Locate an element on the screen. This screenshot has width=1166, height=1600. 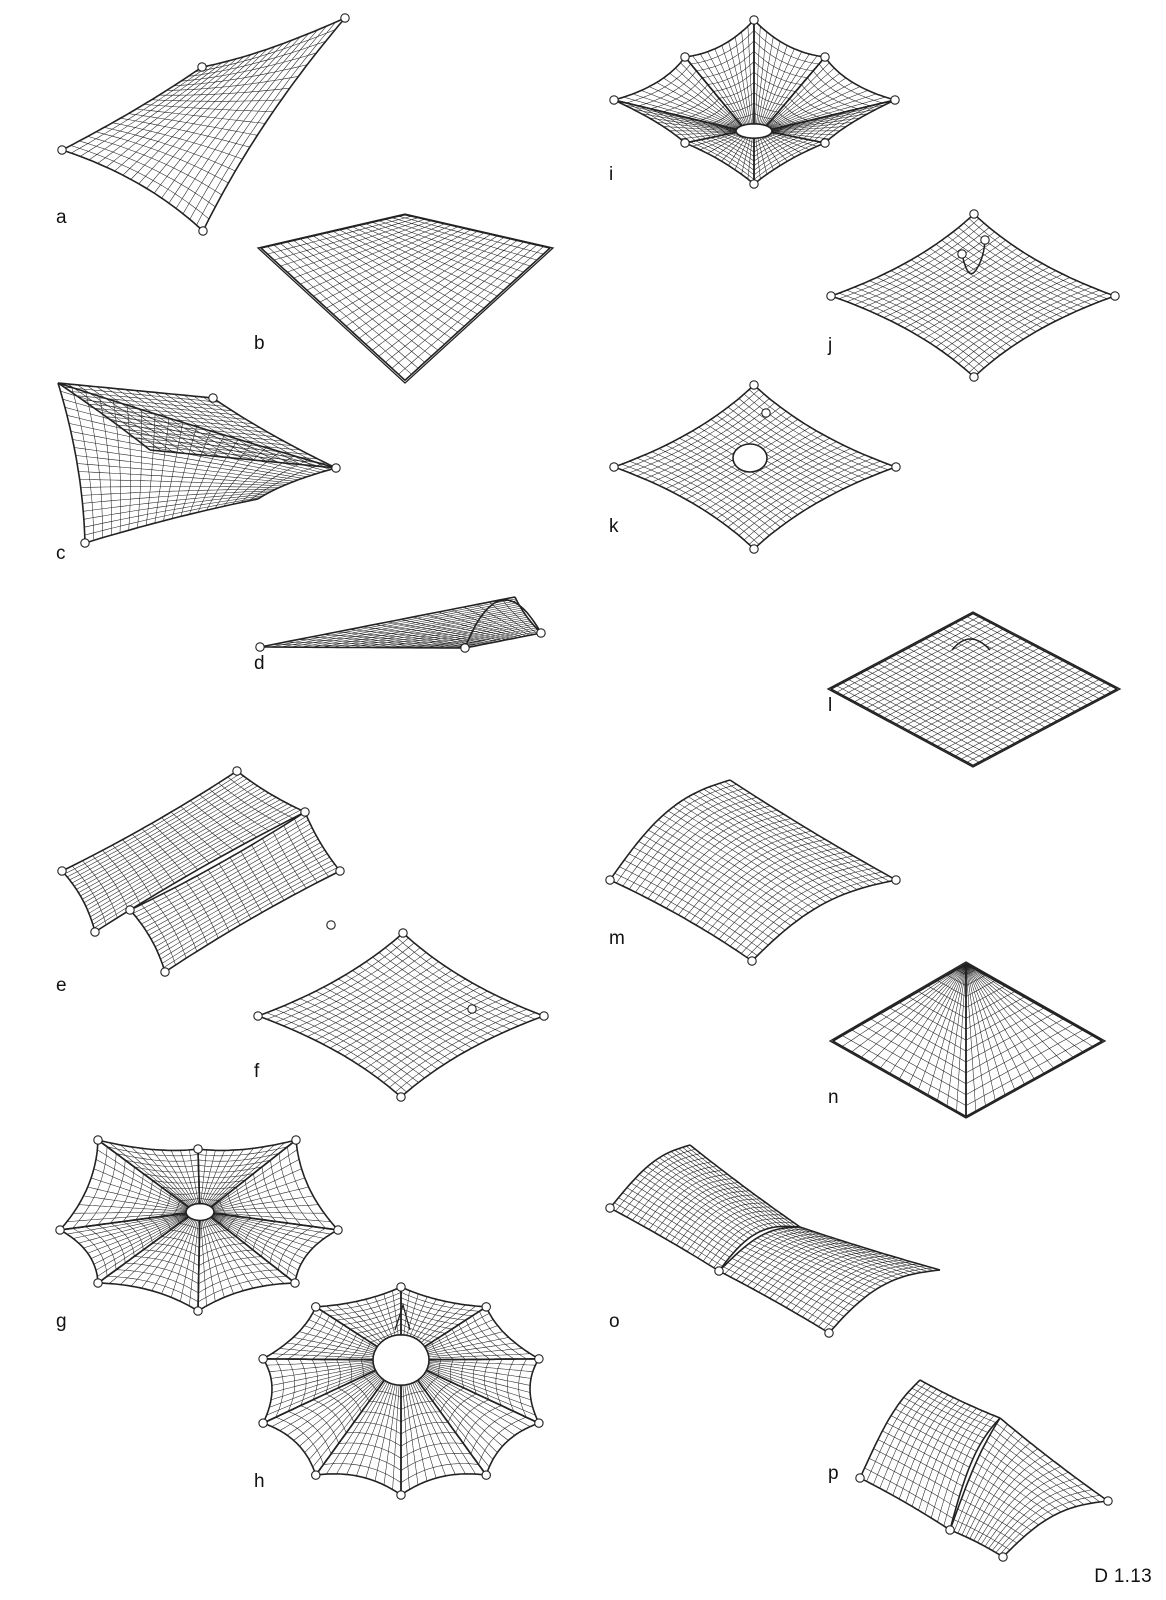
panel-label-p: p is located at coordinates (833, 1473).